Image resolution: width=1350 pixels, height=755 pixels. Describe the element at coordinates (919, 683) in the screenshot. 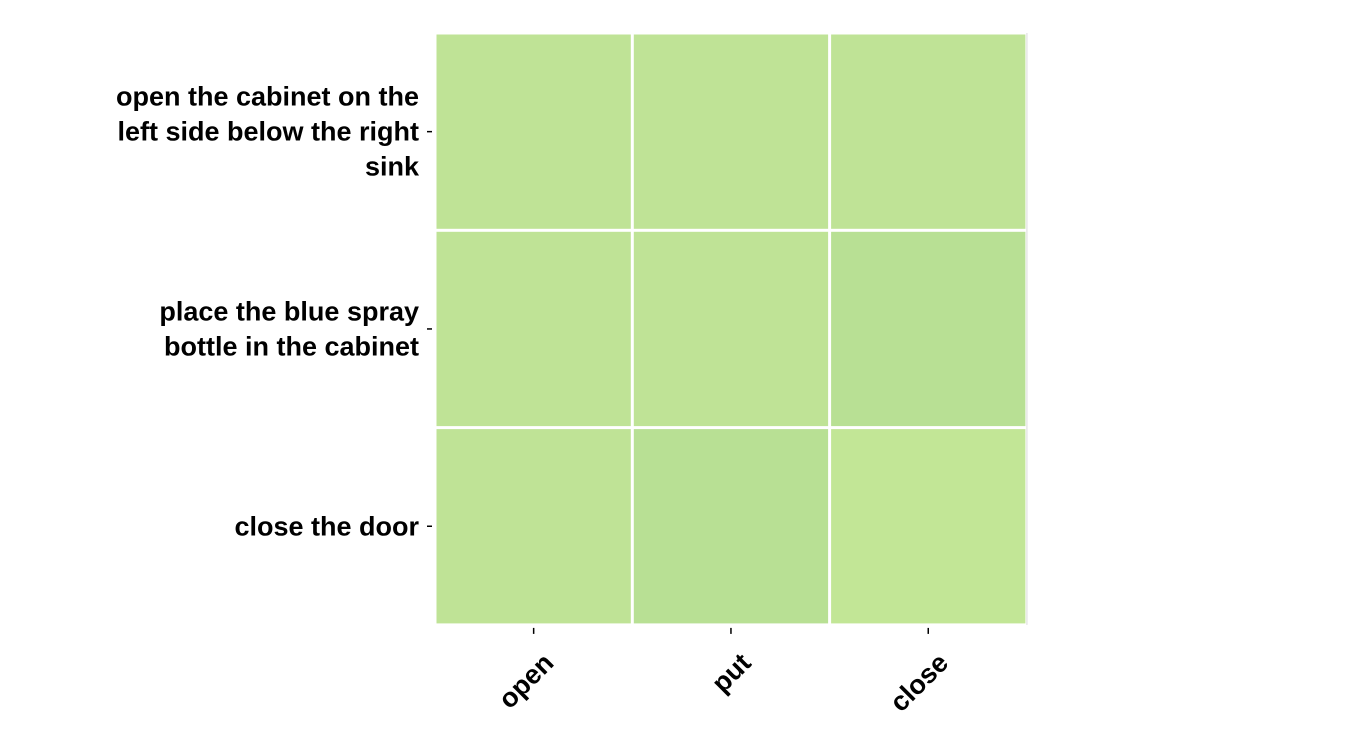

I see `x-tick-label-2: close` at that location.